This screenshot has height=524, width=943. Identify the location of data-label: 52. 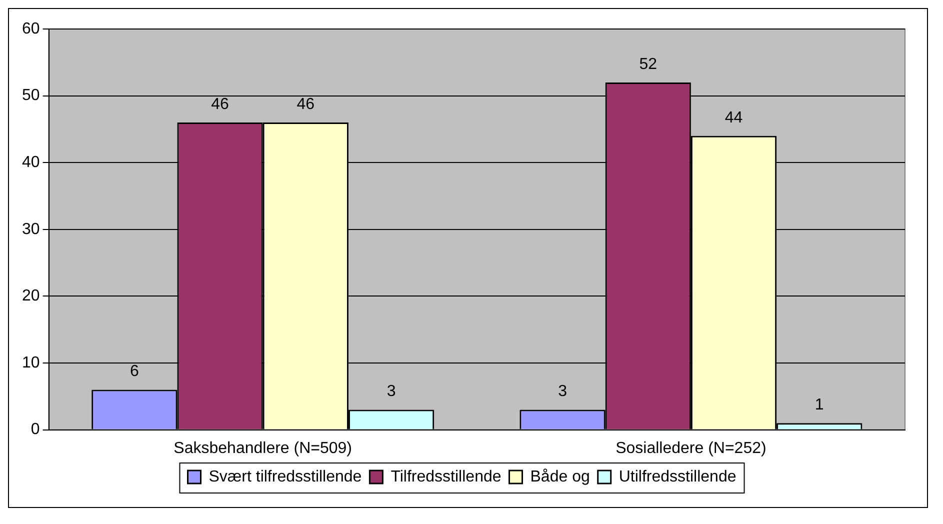
(648, 64).